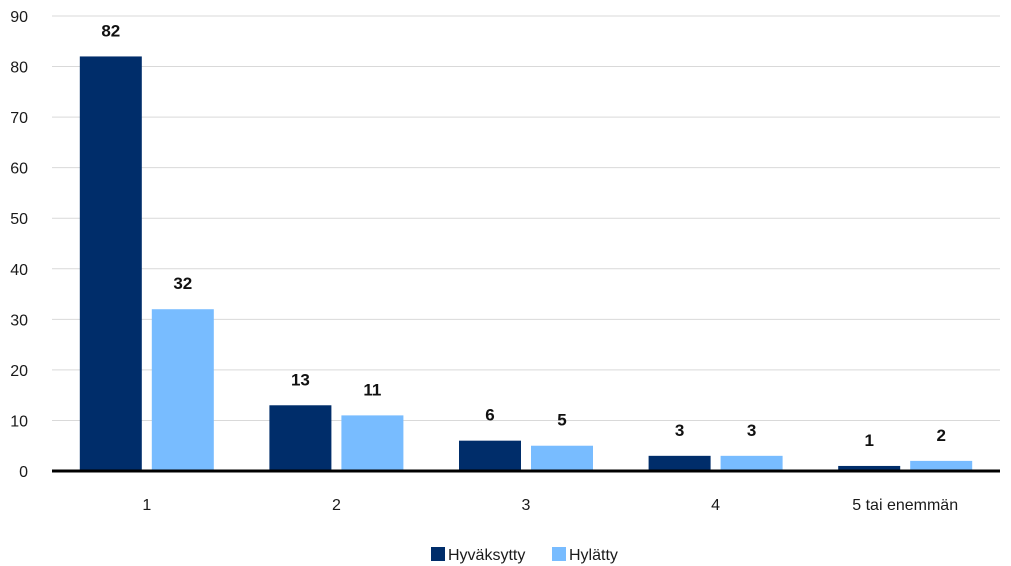 This screenshot has height=566, width=1011. Describe the element at coordinates (715, 505) in the screenshot. I see `x-category-label: 4` at that location.